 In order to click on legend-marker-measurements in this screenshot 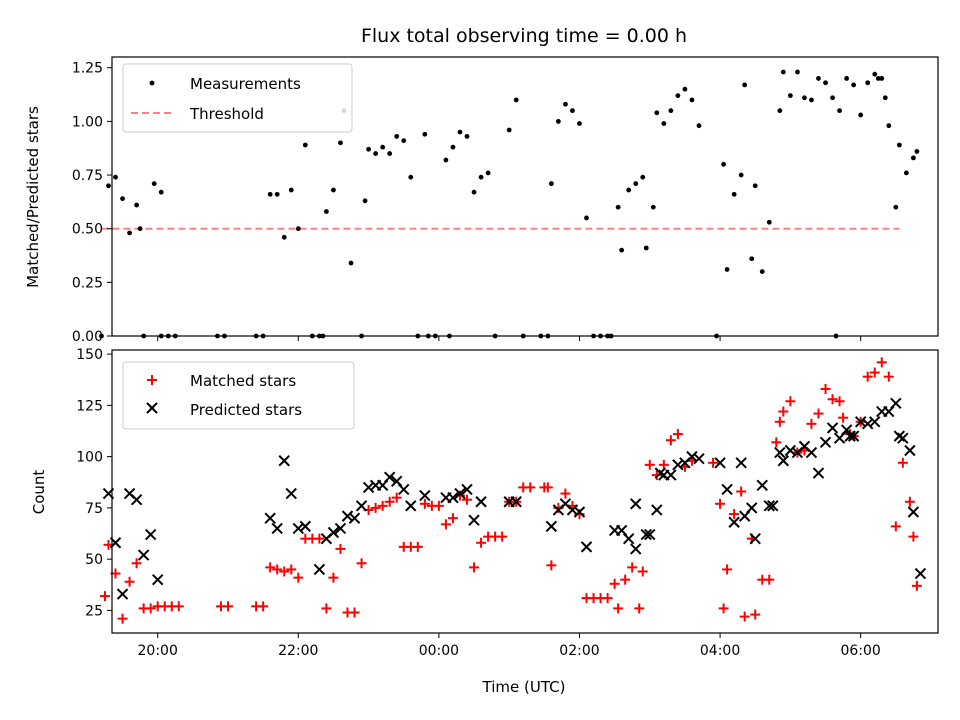, I will do `click(152, 83)`.